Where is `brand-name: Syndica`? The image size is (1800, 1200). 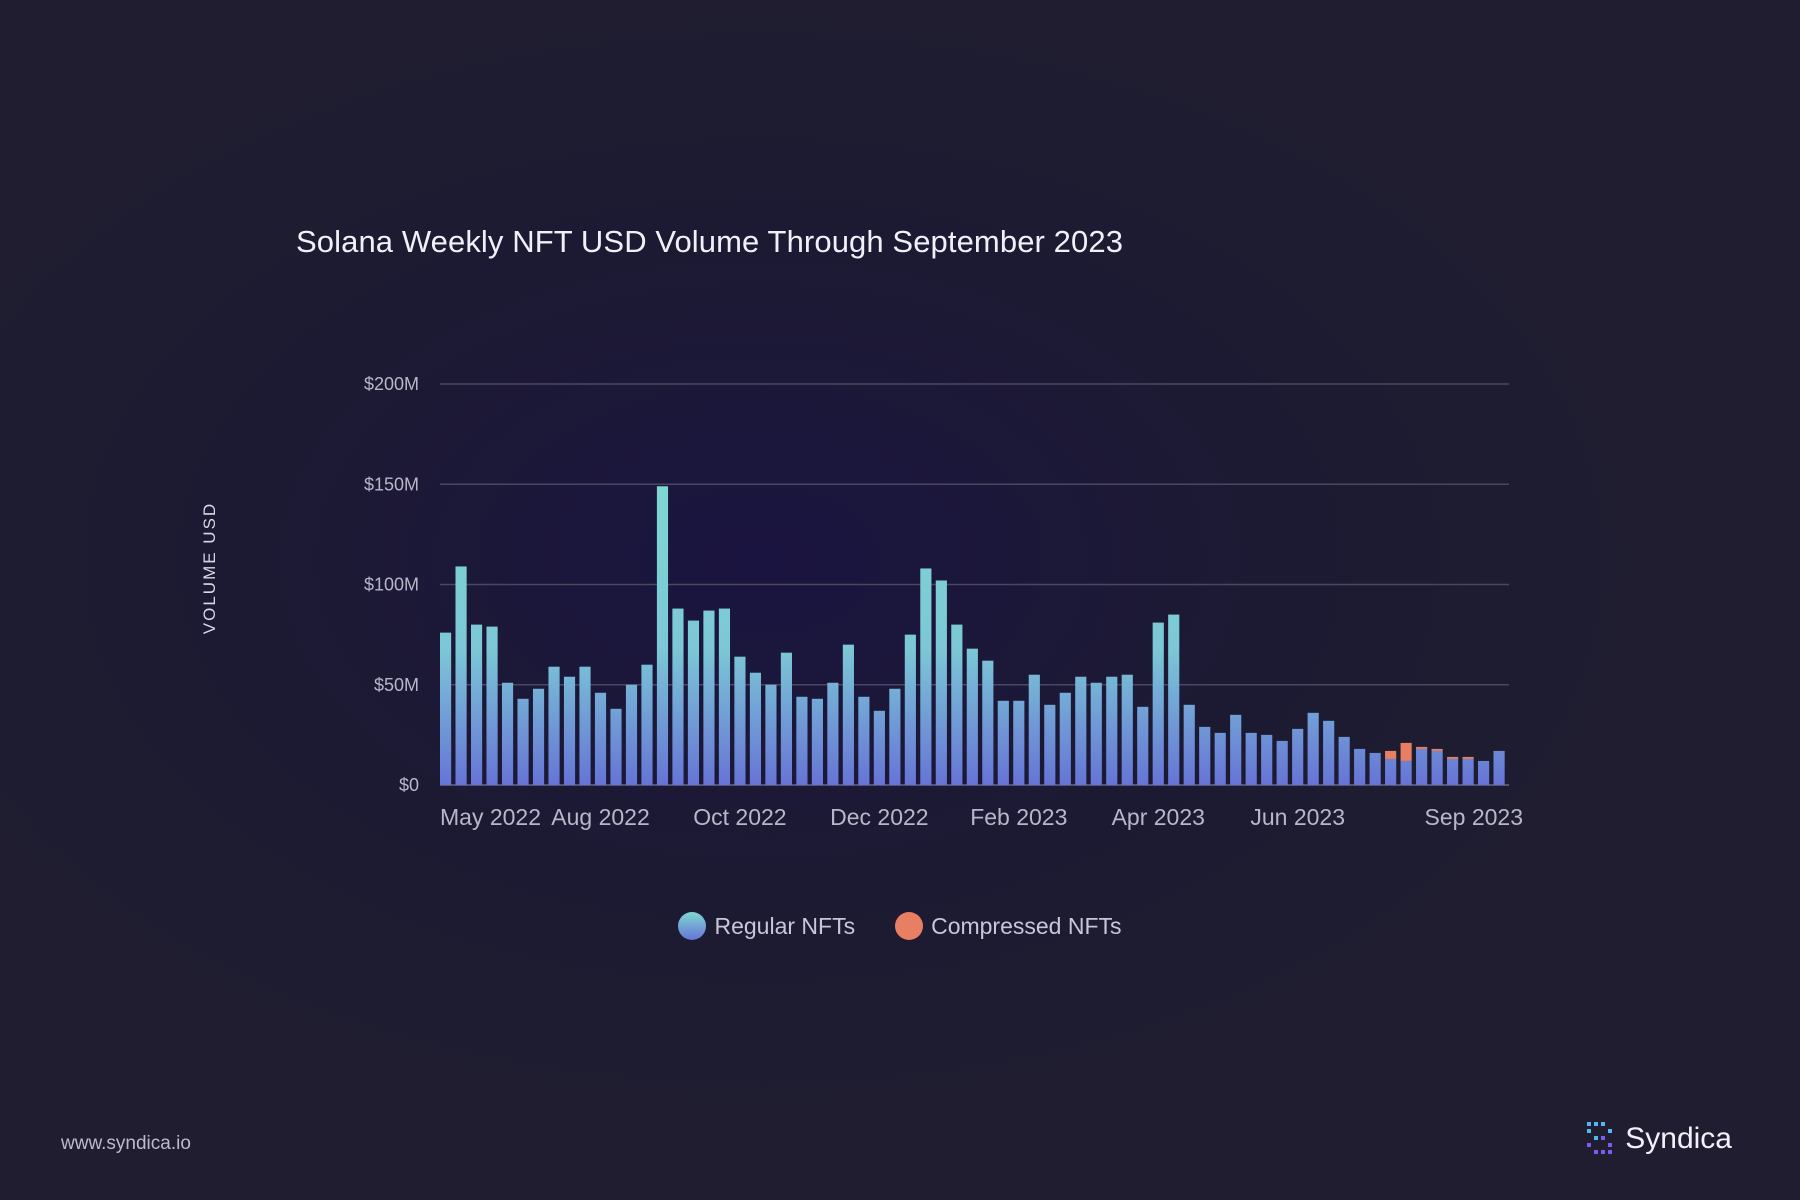 brand-name: Syndica is located at coordinates (1678, 1138).